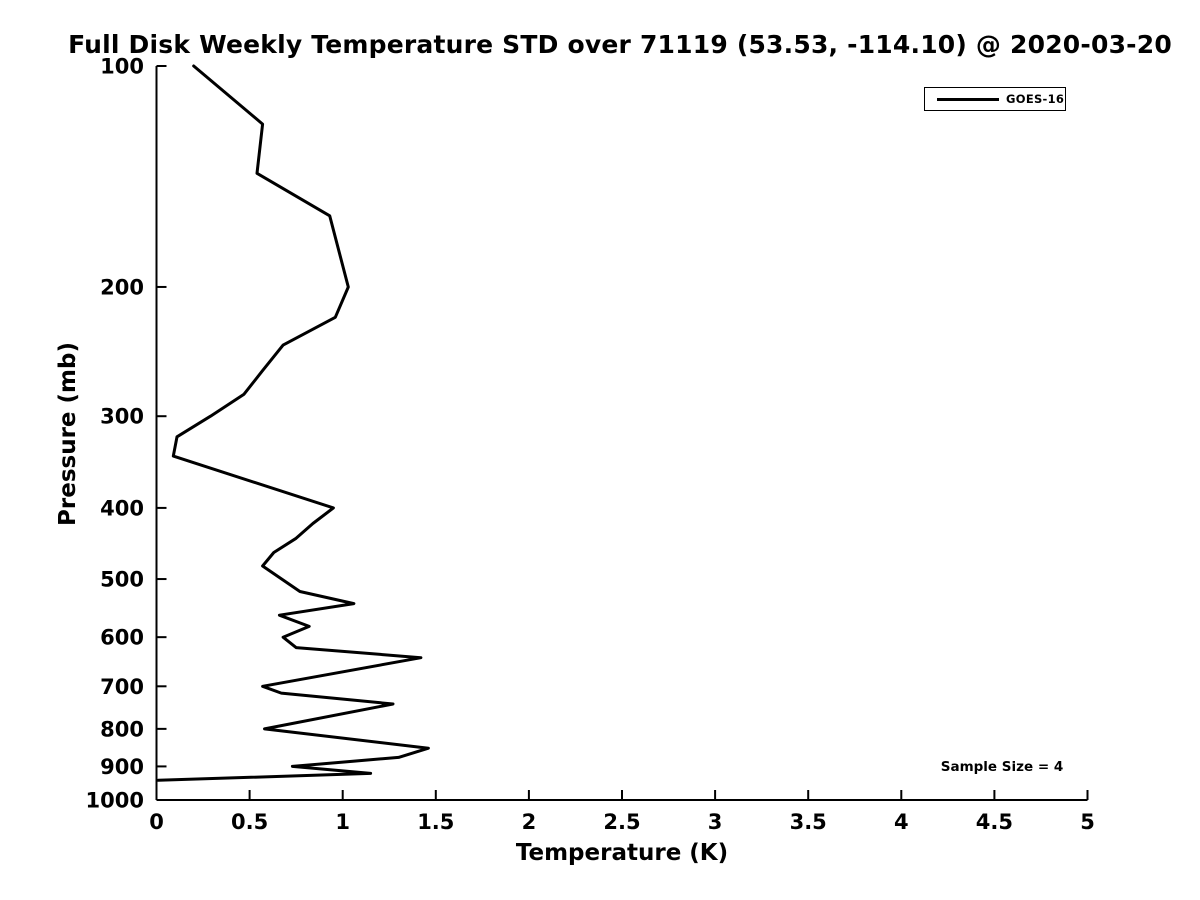  Describe the element at coordinates (122, 638) in the screenshot. I see `y-tick-label-600: 600` at that location.